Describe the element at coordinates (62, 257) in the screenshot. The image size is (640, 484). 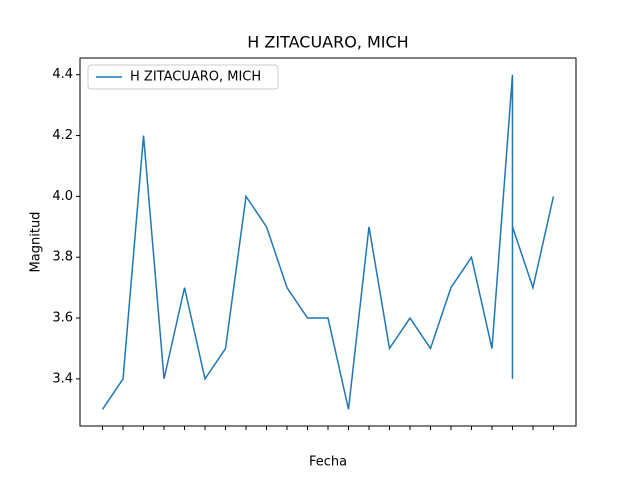
I see `y-tick-label: 3.8` at that location.